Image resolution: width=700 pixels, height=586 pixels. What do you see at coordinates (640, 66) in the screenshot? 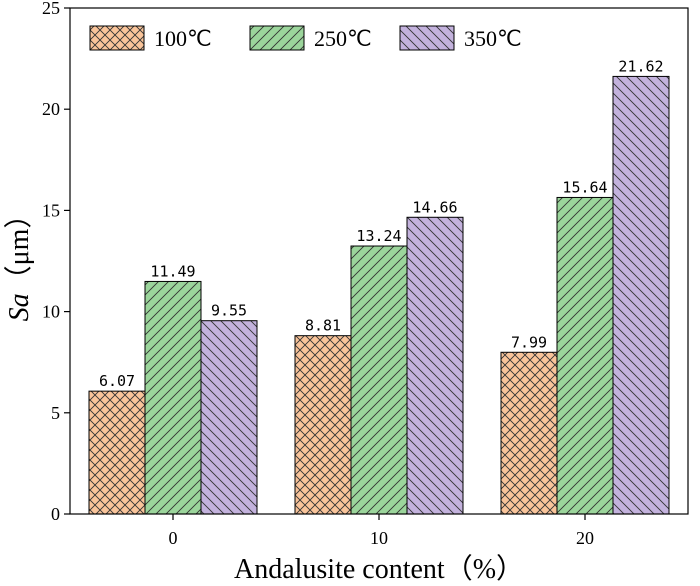
I see `bar-data-label: 21.62` at bounding box center [640, 66].